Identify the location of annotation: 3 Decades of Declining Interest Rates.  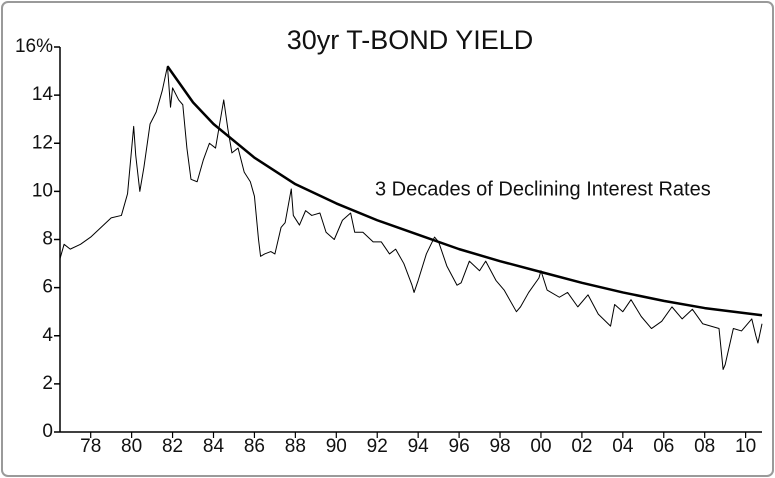
(543, 189).